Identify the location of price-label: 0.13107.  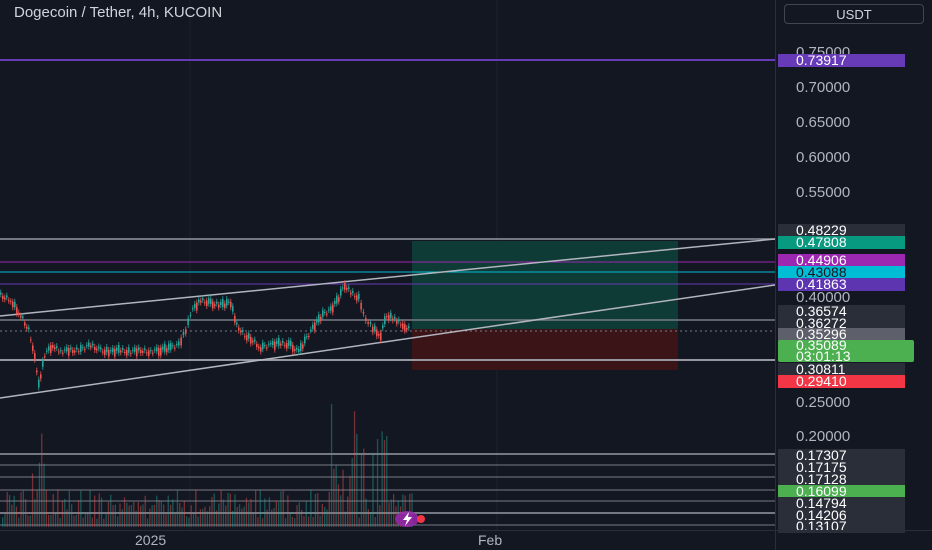
(841, 526).